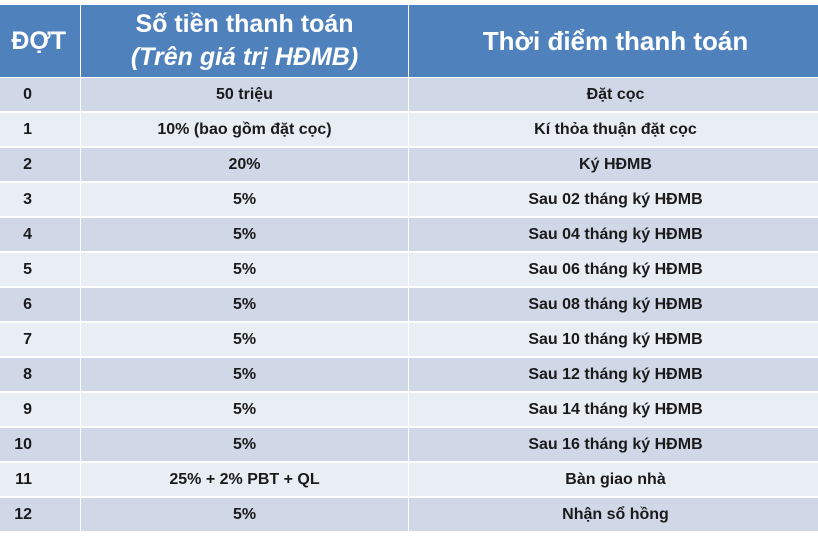  I want to click on cell-timing: Sau 06 tháng ký HĐMB, so click(613, 269).